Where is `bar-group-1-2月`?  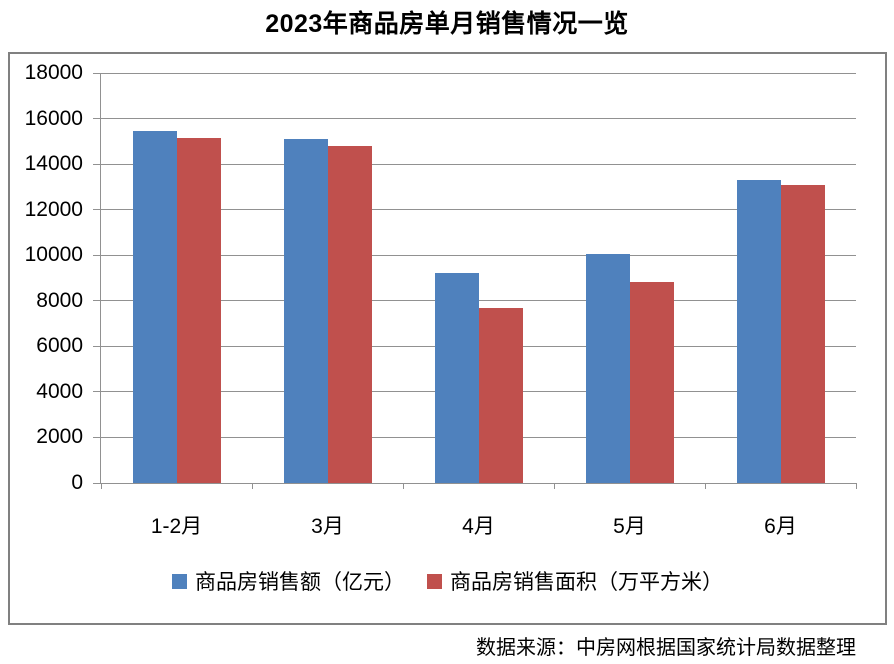
bar-group-1-2月 is located at coordinates (176, 278).